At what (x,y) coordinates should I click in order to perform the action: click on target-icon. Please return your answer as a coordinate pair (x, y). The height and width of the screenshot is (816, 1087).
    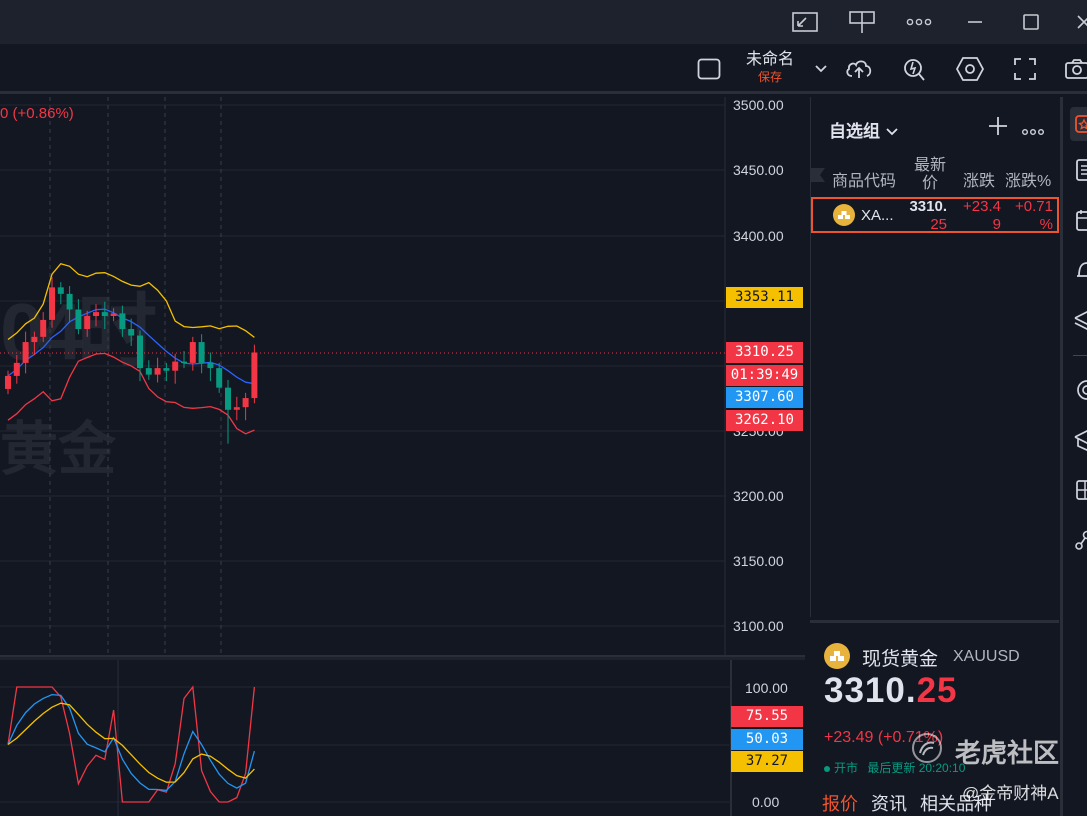
    Looking at the image, I should click on (1079, 390).